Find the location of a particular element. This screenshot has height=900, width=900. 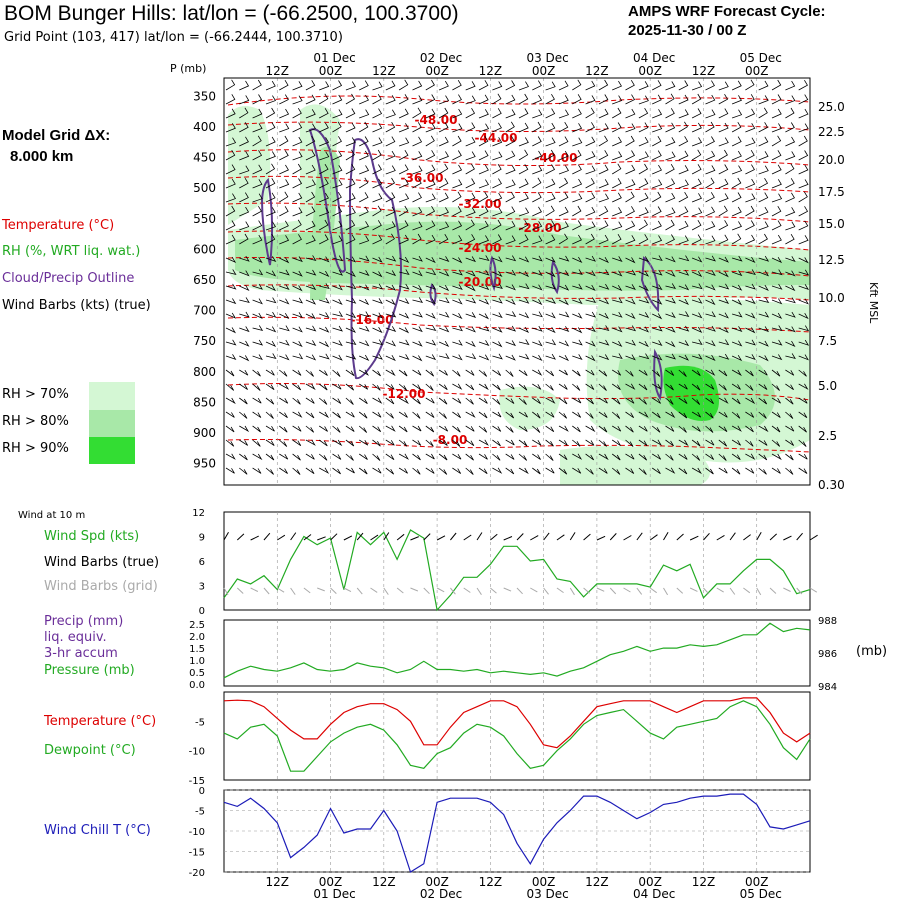

height-tick-label: 12.5 is located at coordinates (831, 260).